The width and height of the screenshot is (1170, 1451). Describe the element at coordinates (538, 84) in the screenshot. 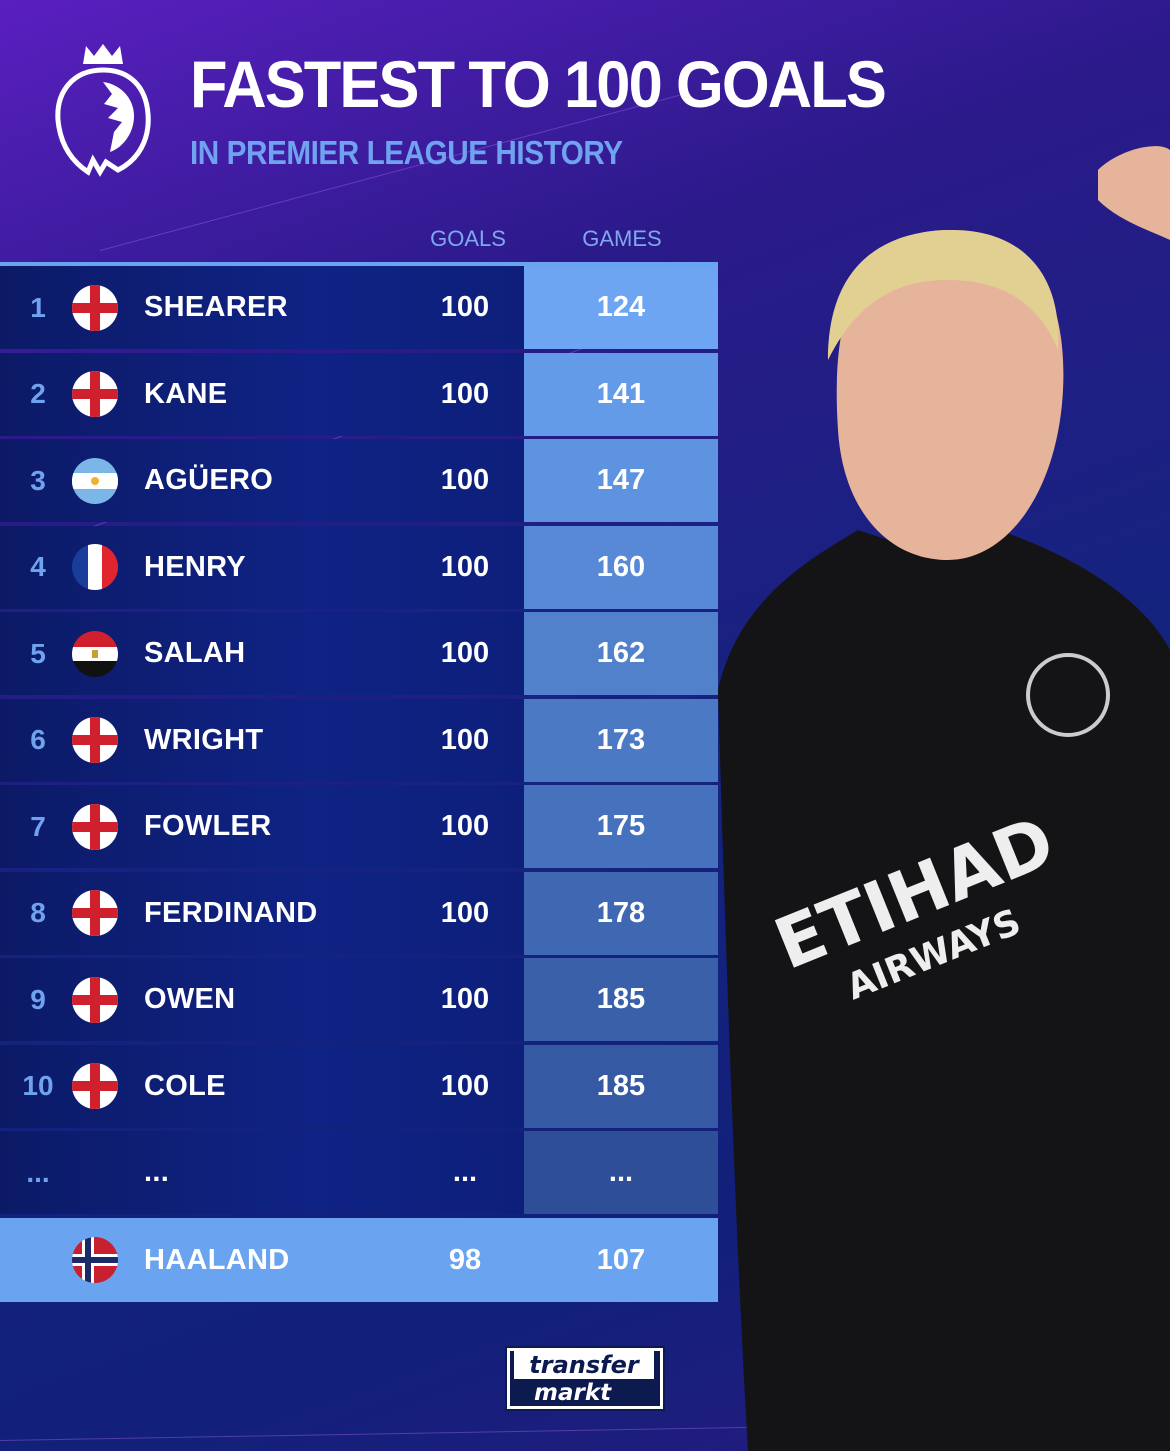

I see `page-title: FASTEST TO 100 GOALS` at that location.